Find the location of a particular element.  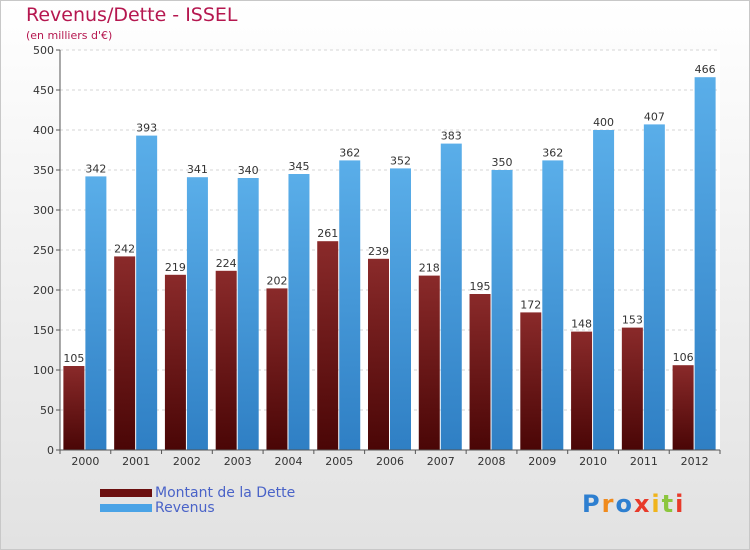

logo-letter: r is located at coordinates (608, 504).